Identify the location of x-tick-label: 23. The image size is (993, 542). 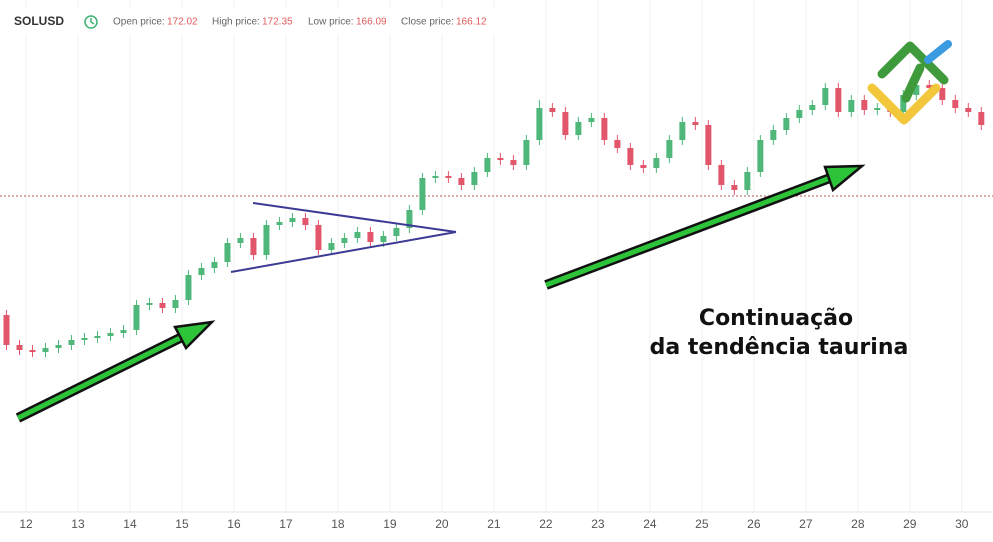
(598, 524).